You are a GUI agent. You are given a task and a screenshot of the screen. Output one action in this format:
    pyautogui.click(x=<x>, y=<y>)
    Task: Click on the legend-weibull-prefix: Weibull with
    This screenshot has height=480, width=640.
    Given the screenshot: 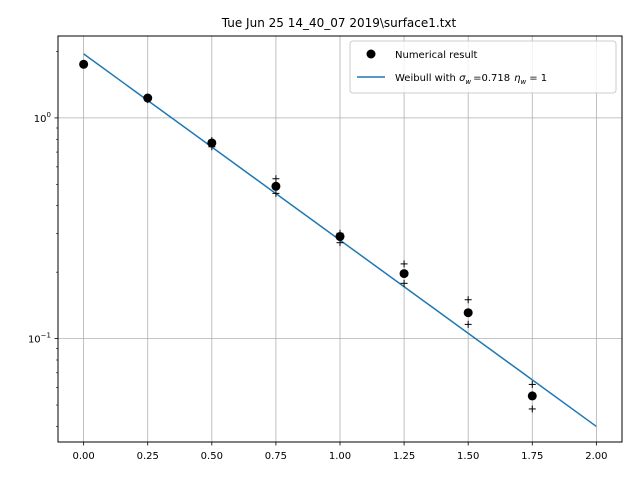 What is the action you would take?
    pyautogui.click(x=427, y=78)
    